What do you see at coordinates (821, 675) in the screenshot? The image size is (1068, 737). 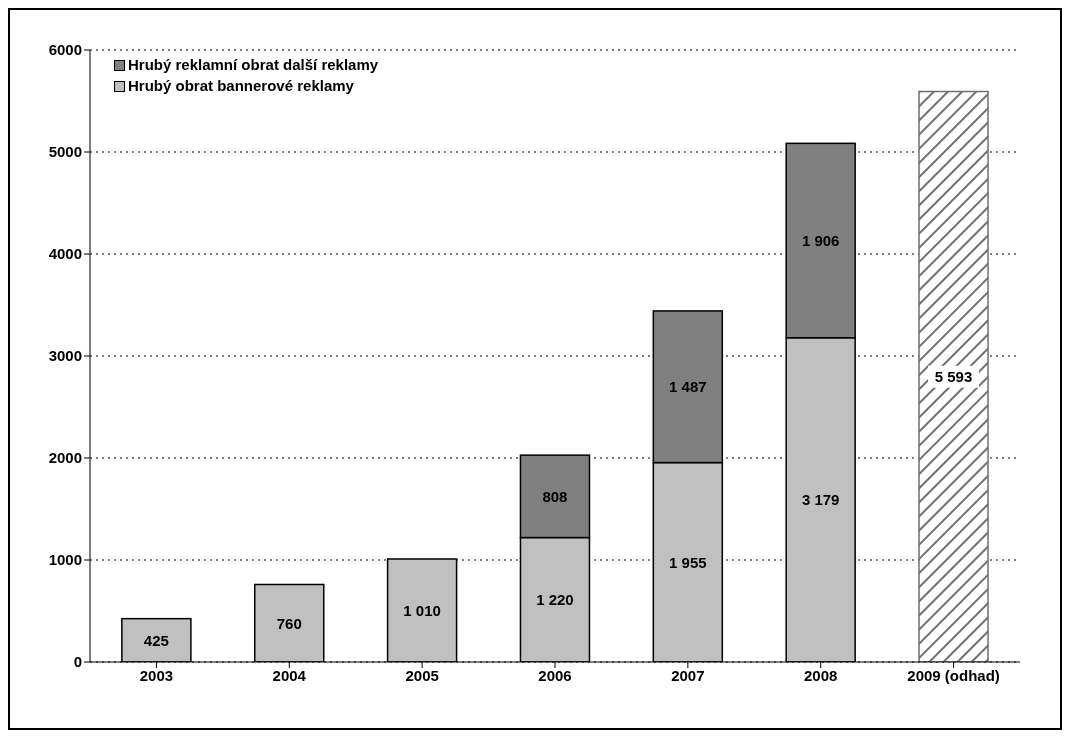 I see `x-tick-label: 2008` at bounding box center [821, 675].